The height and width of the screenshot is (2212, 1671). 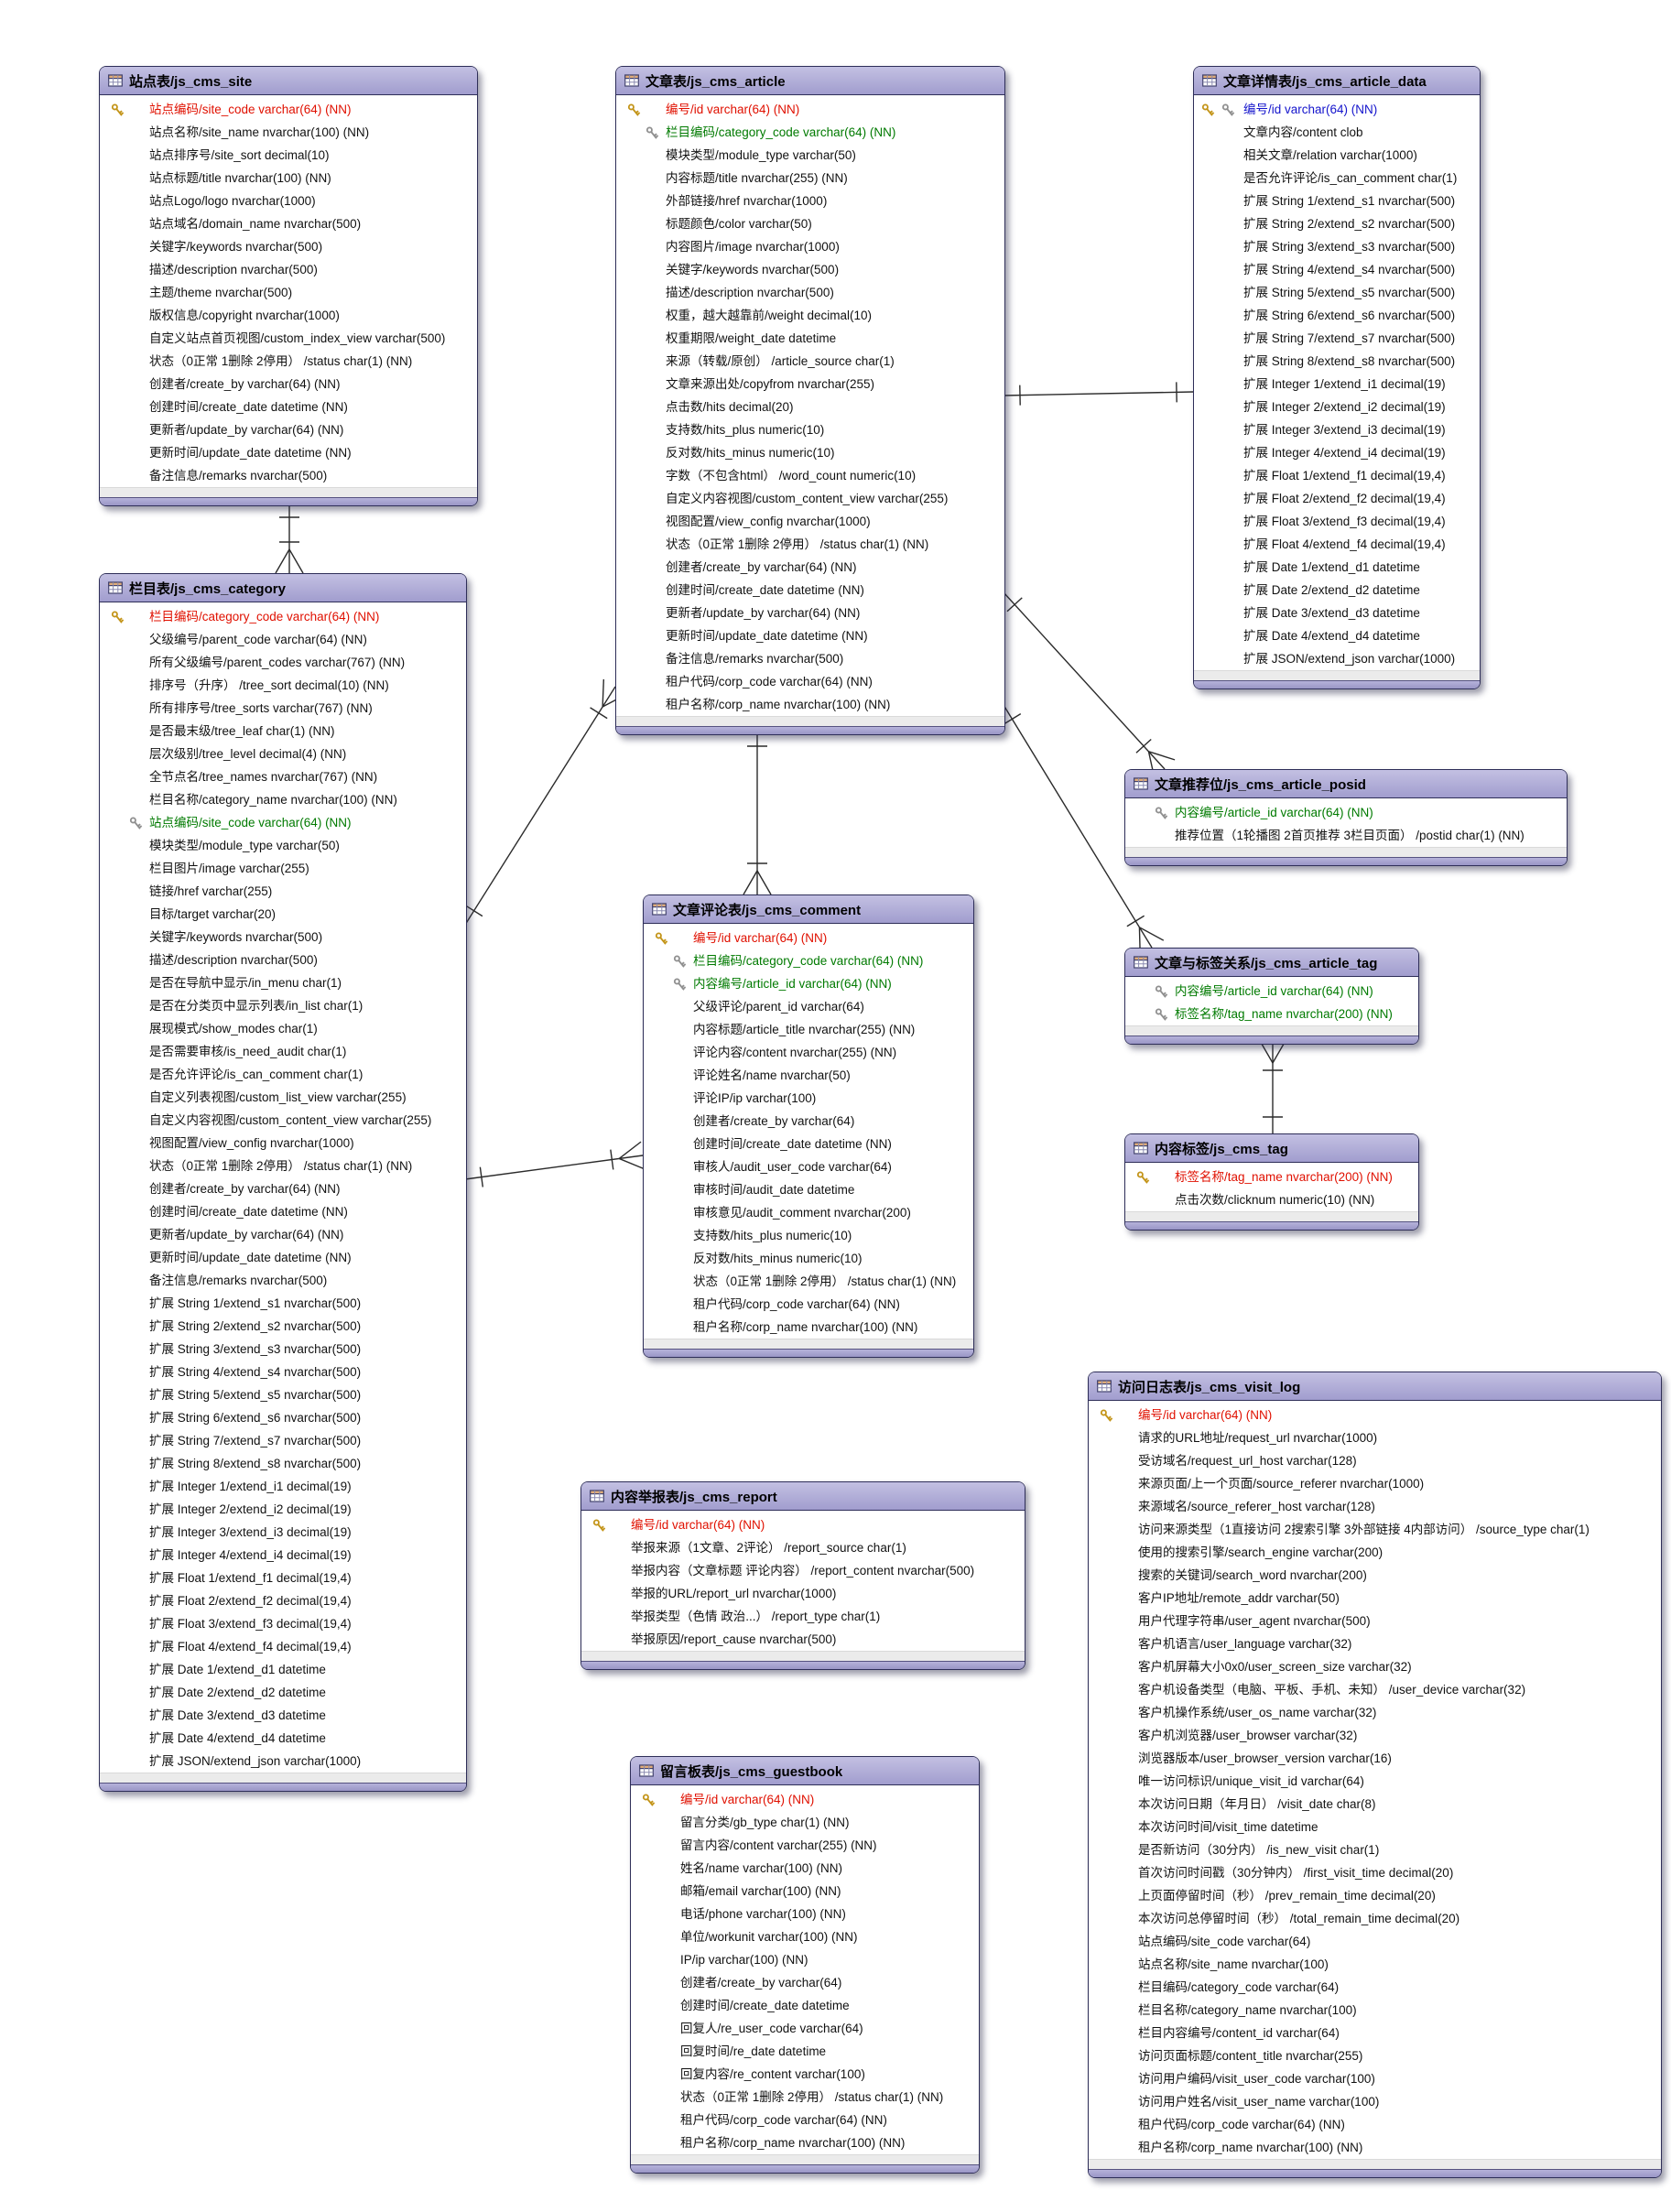 What do you see at coordinates (248, 1051) in the screenshot?
I see `field-text: 是否需要审核/is_need_audit char(1)` at bounding box center [248, 1051].